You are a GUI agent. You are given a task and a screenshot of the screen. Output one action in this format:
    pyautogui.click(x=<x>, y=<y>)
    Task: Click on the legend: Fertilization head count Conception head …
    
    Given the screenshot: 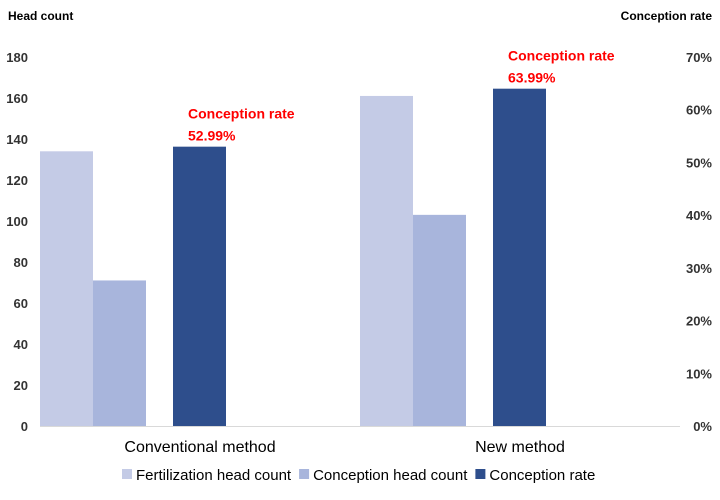 What is the action you would take?
    pyautogui.click(x=358, y=475)
    